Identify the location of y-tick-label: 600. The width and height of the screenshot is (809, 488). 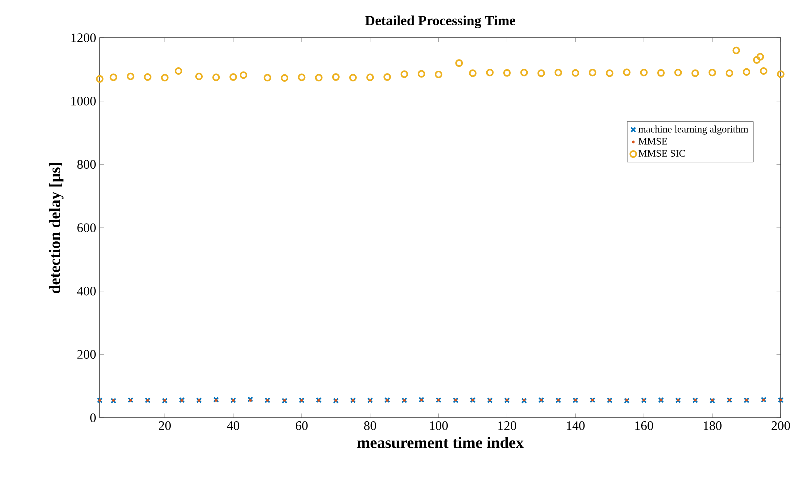
(87, 228).